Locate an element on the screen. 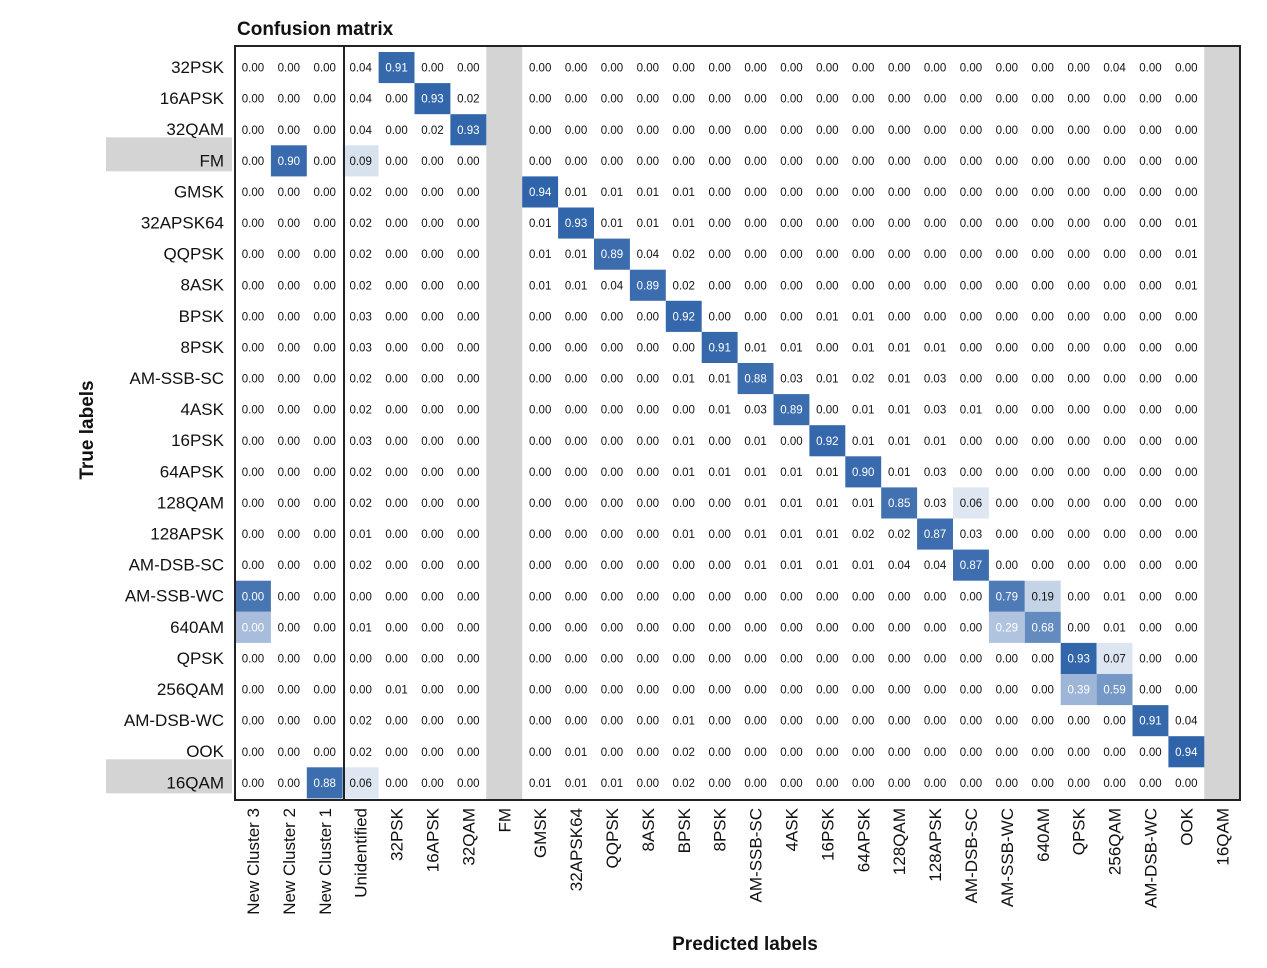 This screenshot has width=1267, height=968. x-tick-label: 16APSK is located at coordinates (432, 839).